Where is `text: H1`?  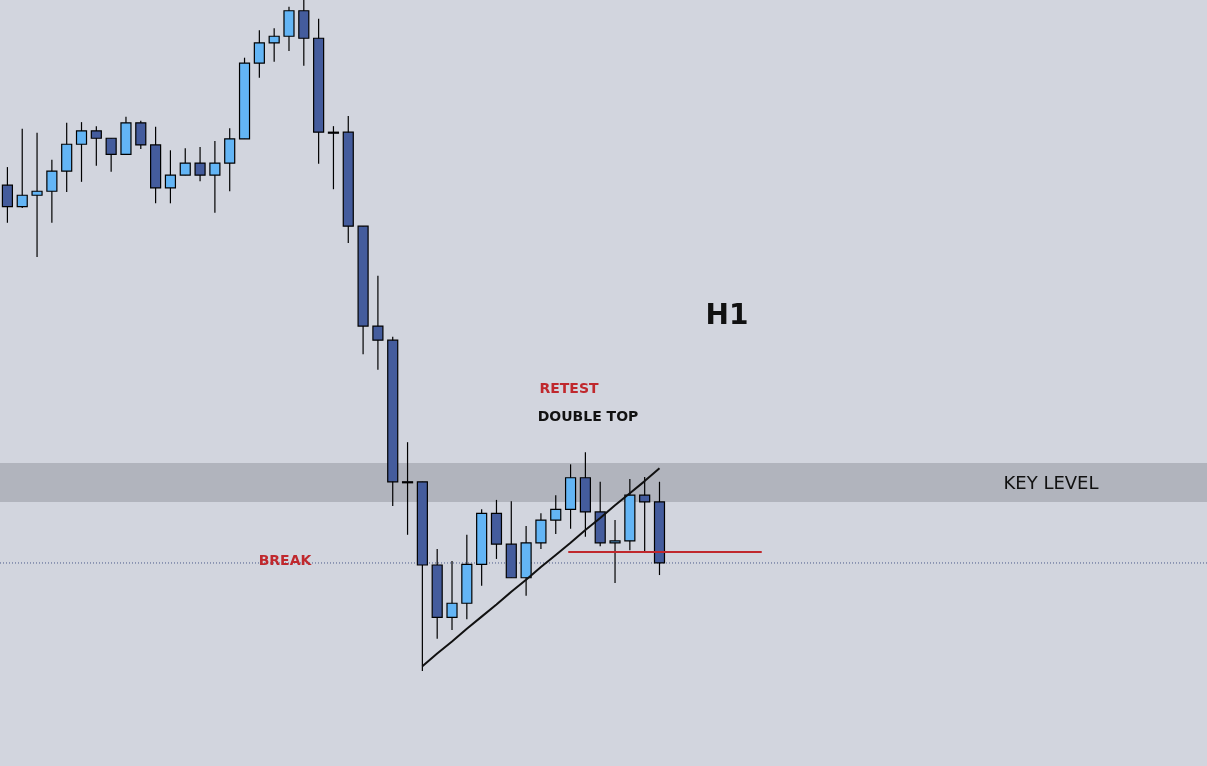
text: H1 is located at coordinates (727, 314).